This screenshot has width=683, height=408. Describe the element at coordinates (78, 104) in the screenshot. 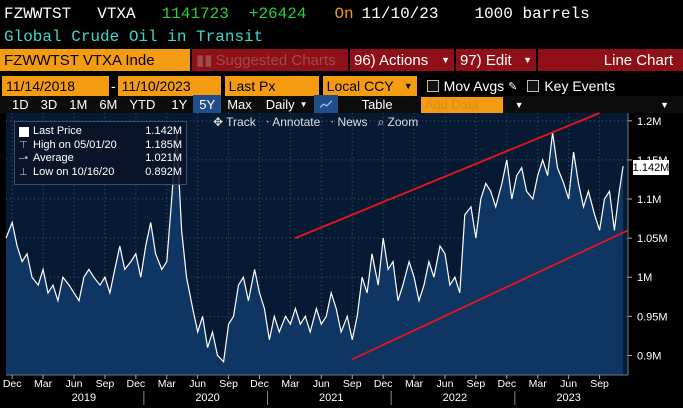

I see `period-1m: 1M` at that location.